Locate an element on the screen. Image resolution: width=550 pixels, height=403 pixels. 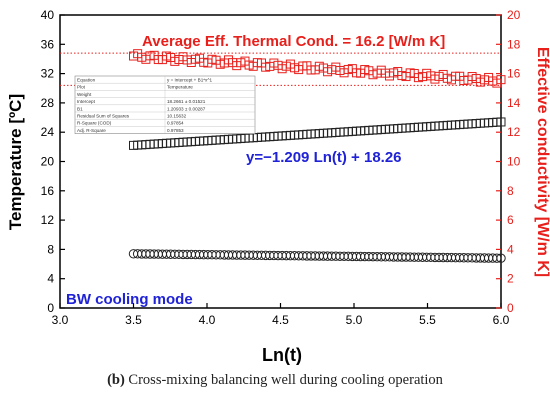
x-tick-label: 3.0 is located at coordinates (60, 320).